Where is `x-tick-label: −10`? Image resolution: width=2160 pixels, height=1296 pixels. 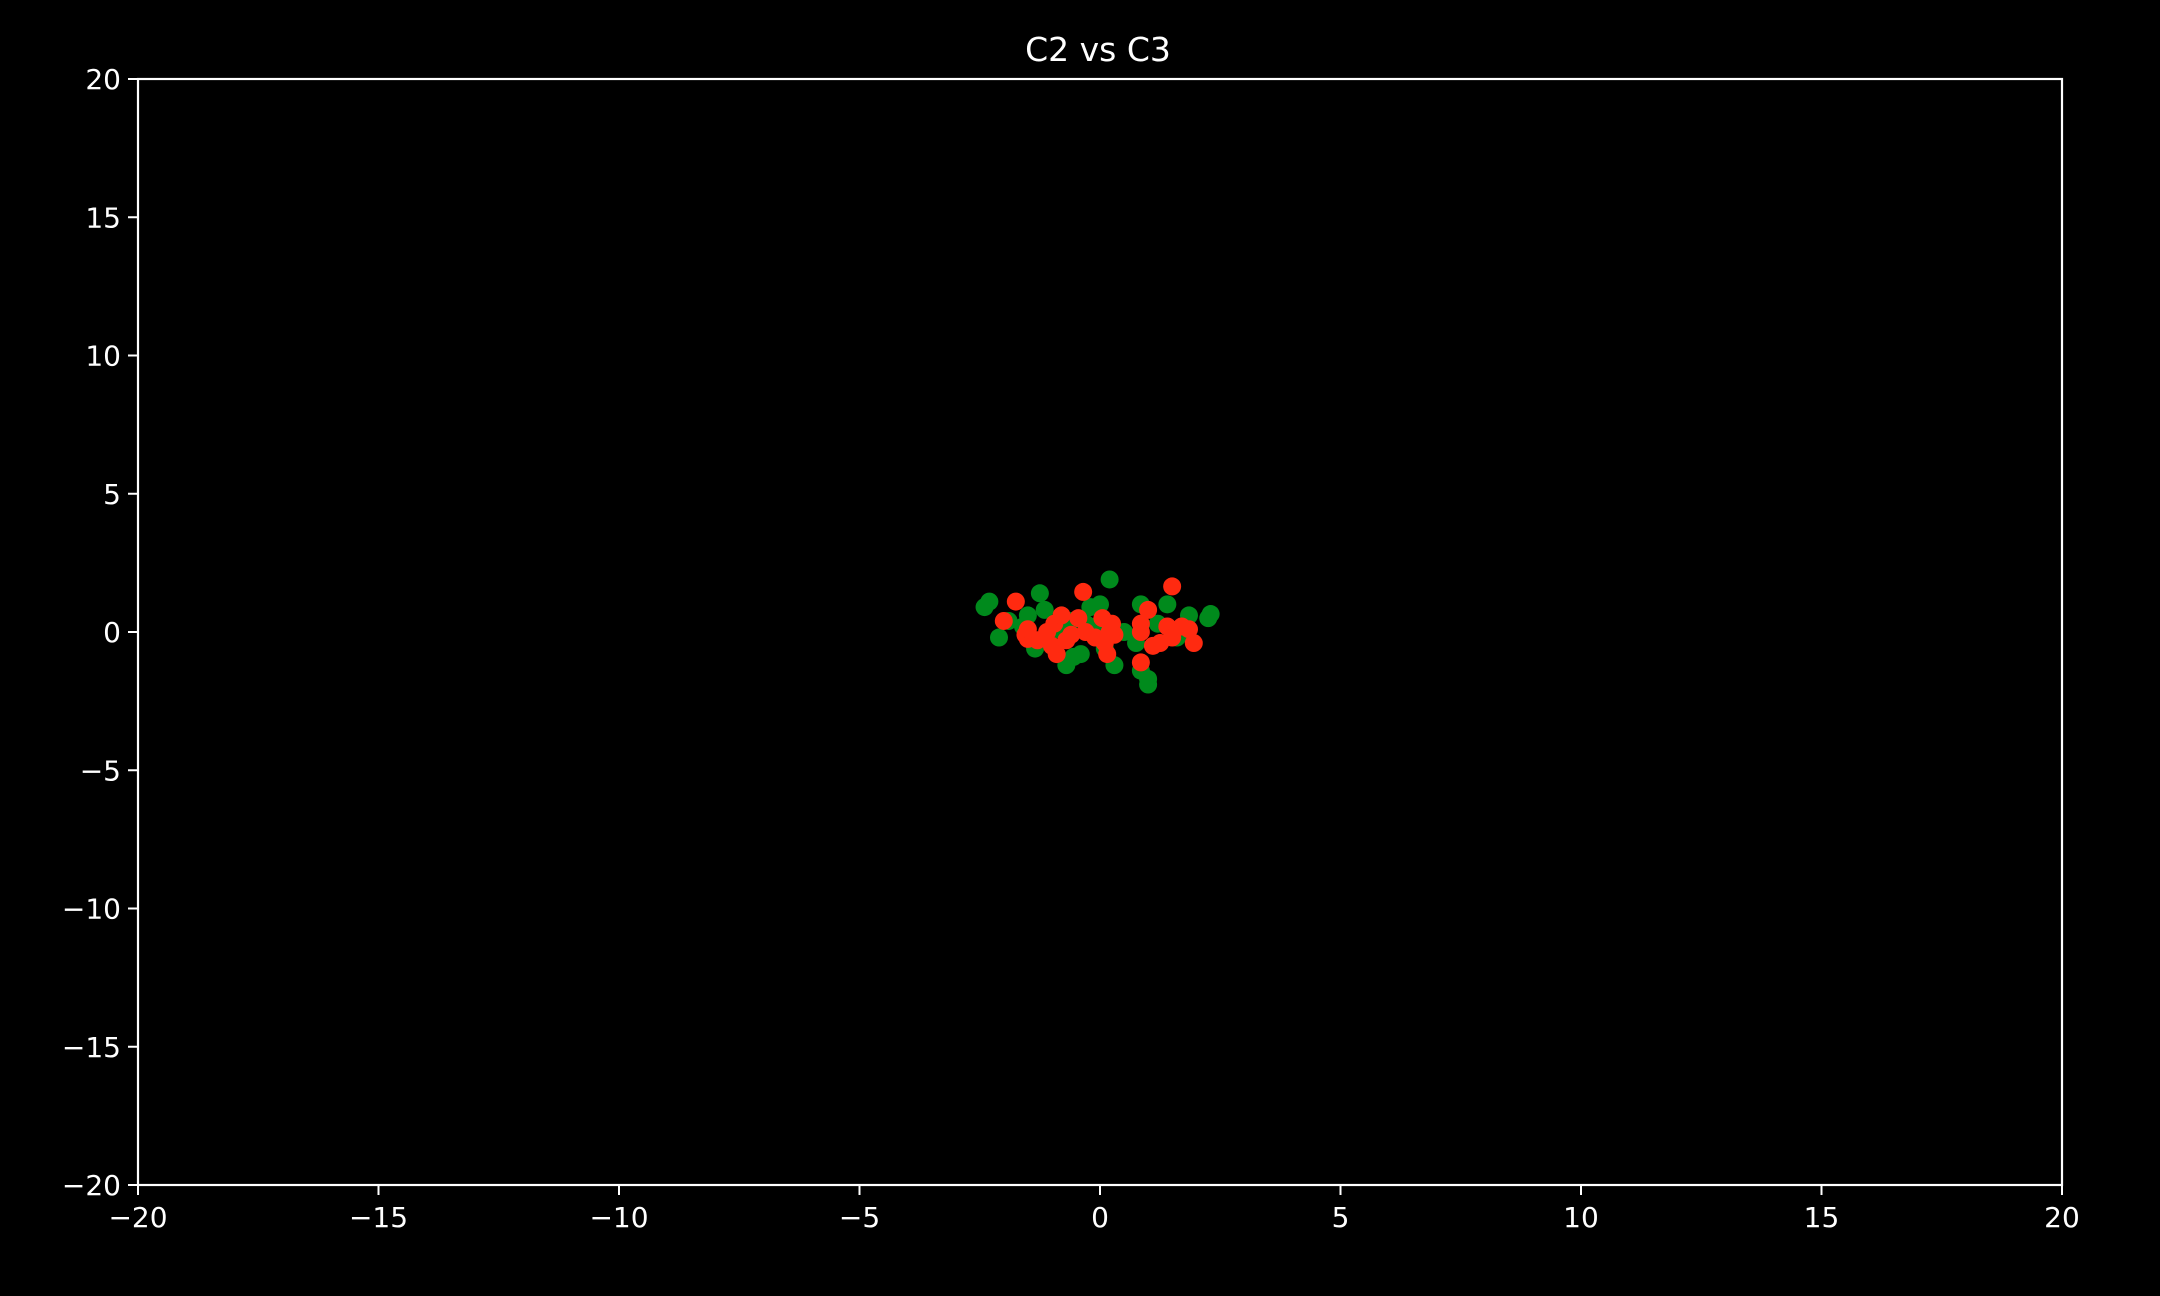 x-tick-label: −10 is located at coordinates (618, 1217).